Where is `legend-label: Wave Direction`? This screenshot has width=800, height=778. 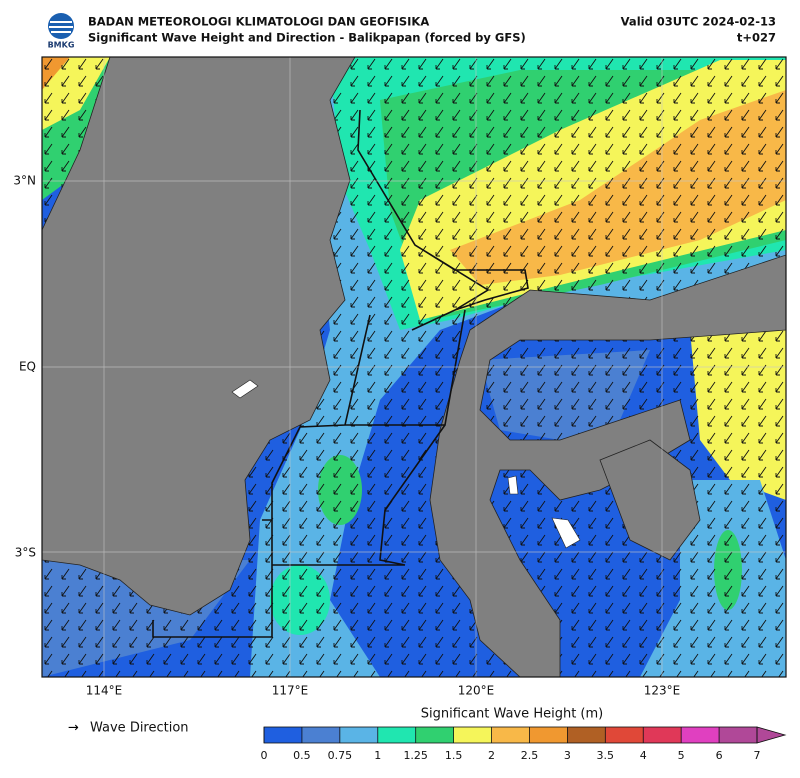
legend-label: Wave Direction is located at coordinates (139, 728).